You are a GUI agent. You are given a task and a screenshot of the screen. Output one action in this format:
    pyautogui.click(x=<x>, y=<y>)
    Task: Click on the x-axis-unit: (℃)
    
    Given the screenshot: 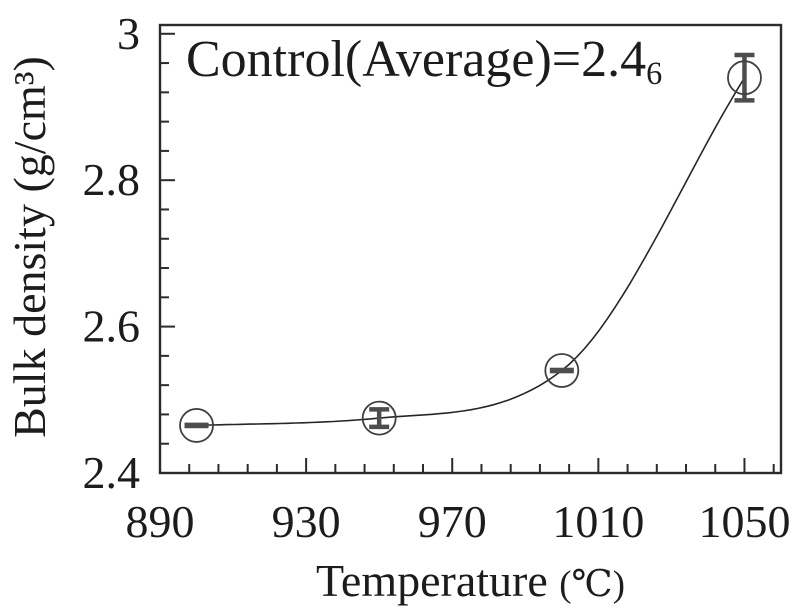 What is the action you would take?
    pyautogui.click(x=592, y=583)
    